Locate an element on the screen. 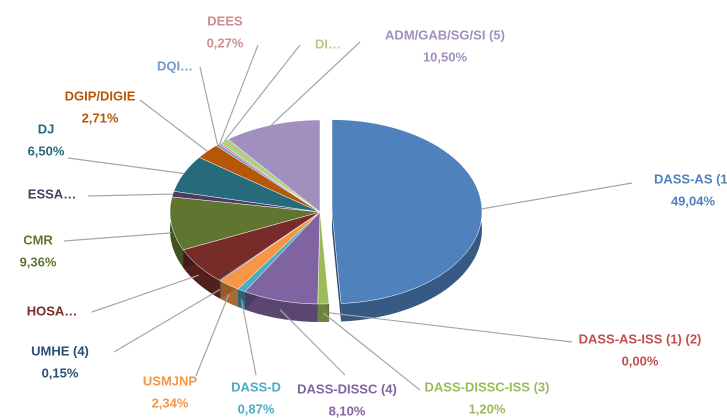 This screenshot has height=418, width=727. slice-name: DASS-DISSC-ISS (3) is located at coordinates (487, 386).